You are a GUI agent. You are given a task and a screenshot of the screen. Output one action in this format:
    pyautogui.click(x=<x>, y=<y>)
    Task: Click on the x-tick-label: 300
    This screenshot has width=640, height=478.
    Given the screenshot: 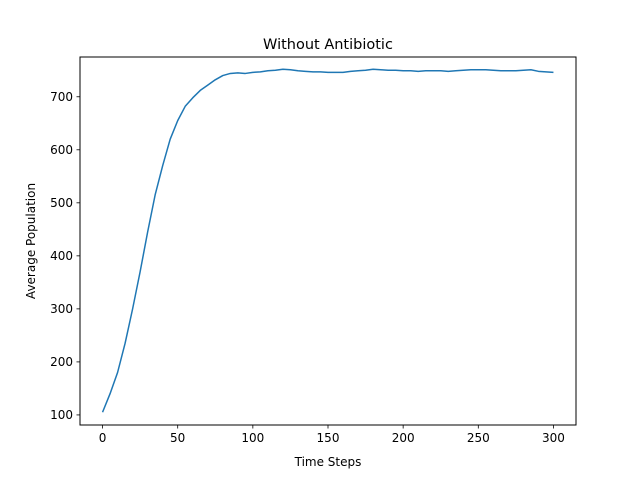 What is the action you would take?
    pyautogui.click(x=553, y=438)
    